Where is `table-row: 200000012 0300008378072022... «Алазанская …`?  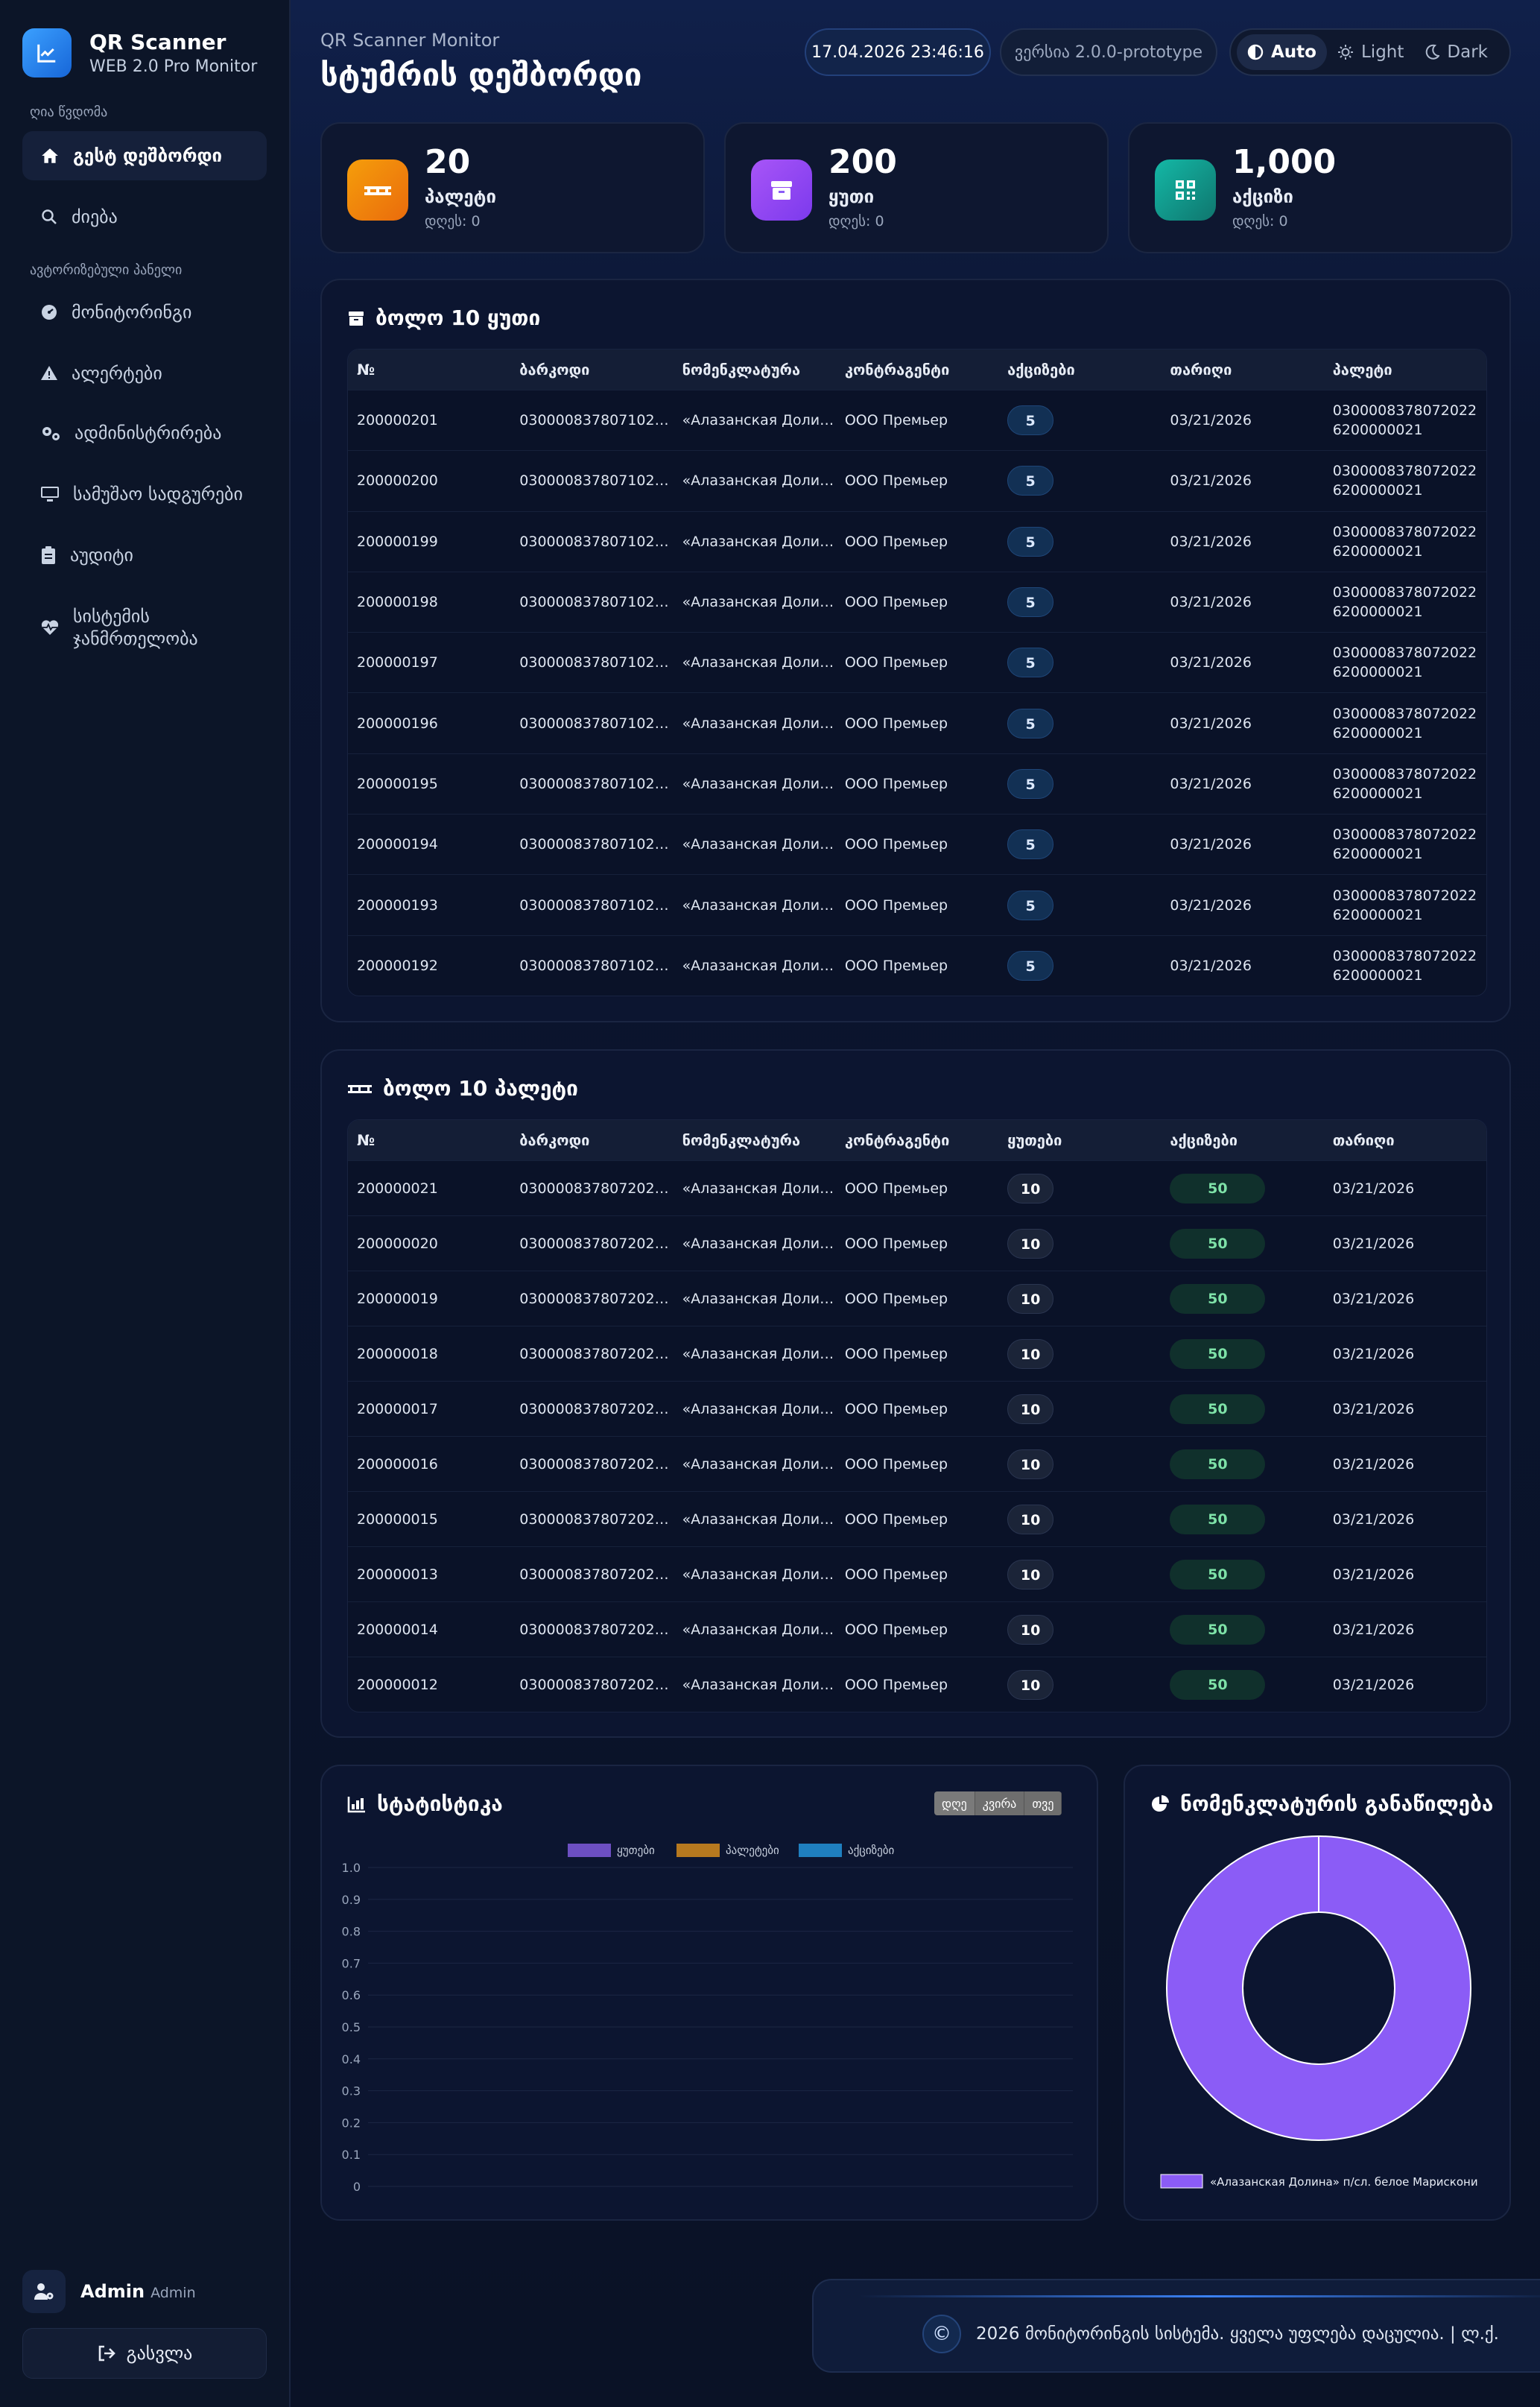
table-row: 200000012 0300008378072022... «Алазанская … is located at coordinates (917, 1685).